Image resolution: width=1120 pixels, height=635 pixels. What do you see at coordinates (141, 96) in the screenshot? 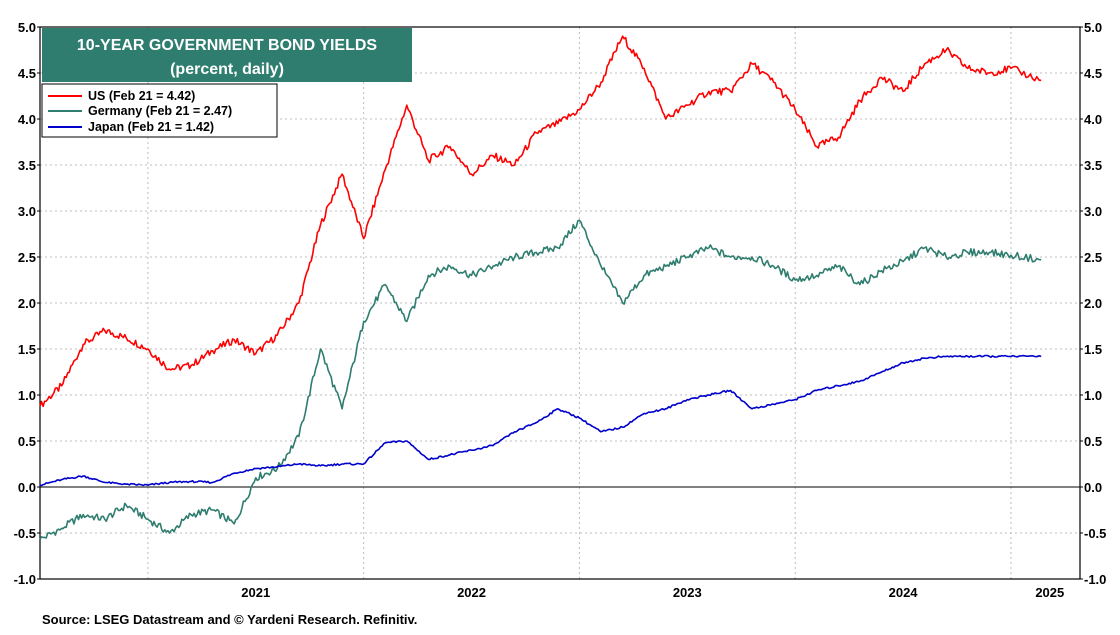
I see `legend-label-us: US (Feb 21 = 4.42)` at bounding box center [141, 96].